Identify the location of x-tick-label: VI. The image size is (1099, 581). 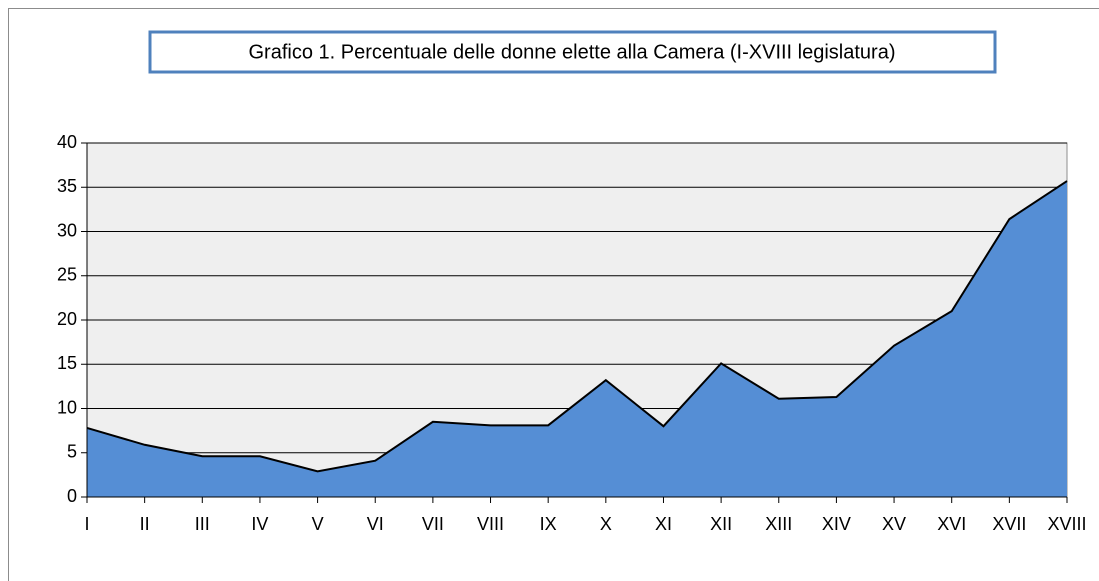
(375, 524).